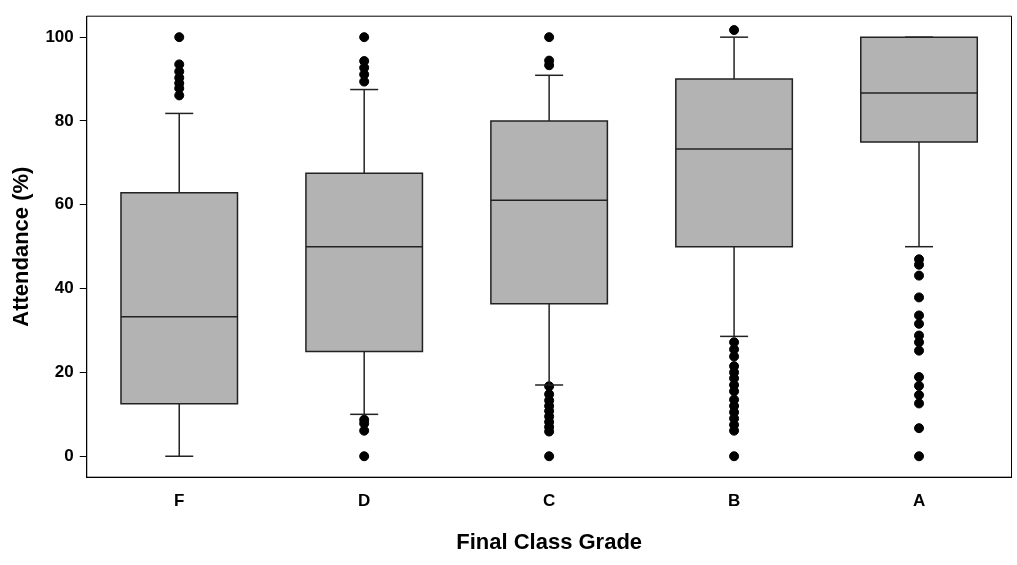 The height and width of the screenshot is (565, 1017). What do you see at coordinates (69, 455) in the screenshot?
I see `y-tick-label: 0` at bounding box center [69, 455].